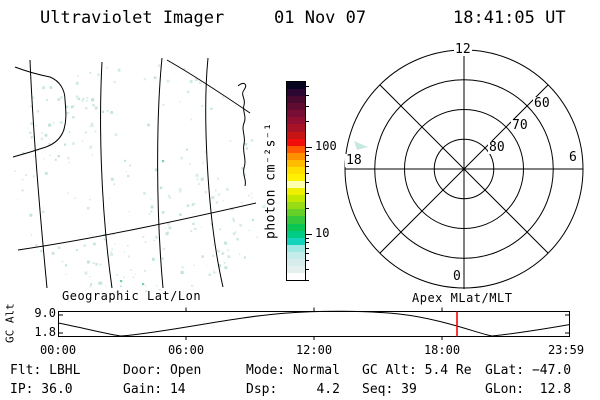 The width and height of the screenshot is (600, 400). Describe the element at coordinates (520, 125) in the screenshot. I see `mlat-ring-label-70: 70` at that location.